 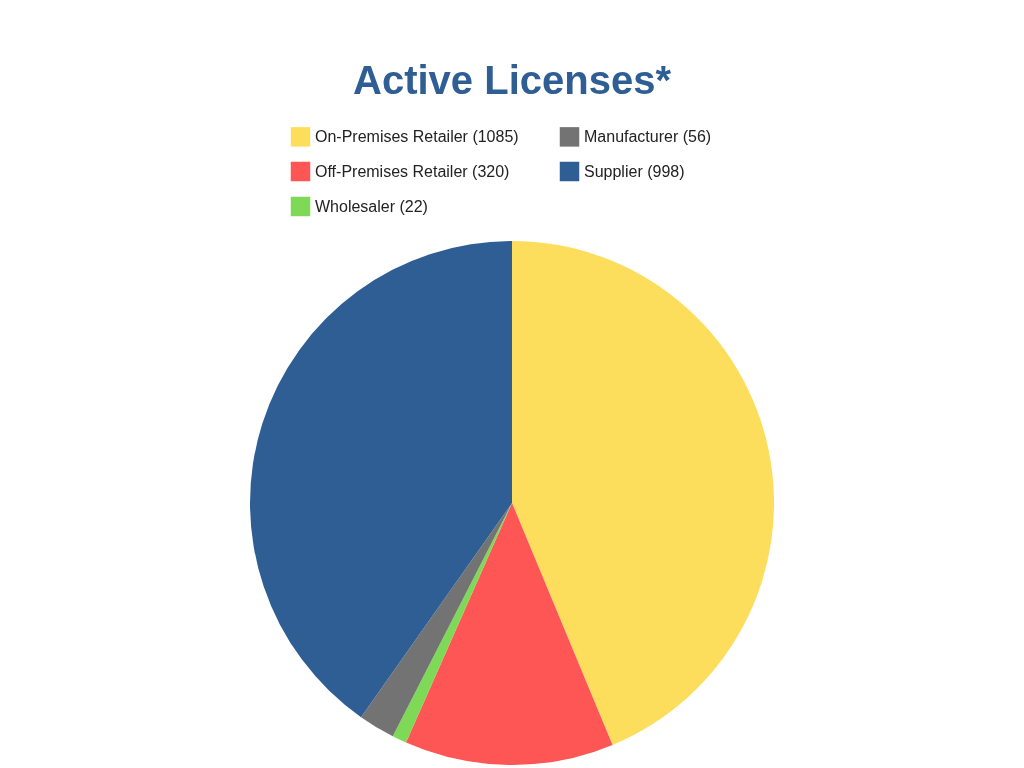 What do you see at coordinates (634, 171) in the screenshot?
I see `legend-label: Supplier (998)` at bounding box center [634, 171].